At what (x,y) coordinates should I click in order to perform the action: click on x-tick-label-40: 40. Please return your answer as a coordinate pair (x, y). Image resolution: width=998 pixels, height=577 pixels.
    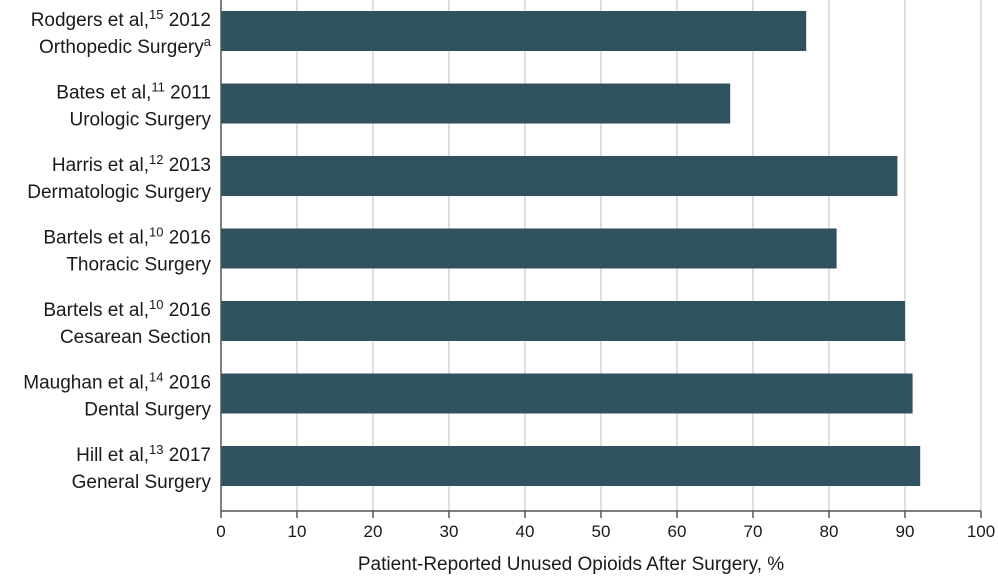
    Looking at the image, I should click on (525, 531).